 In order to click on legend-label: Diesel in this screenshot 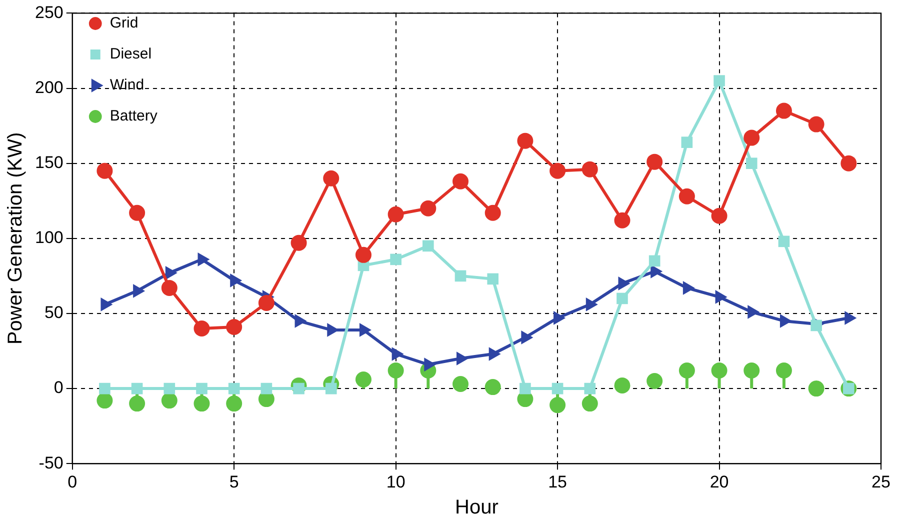, I will do `click(131, 54)`.